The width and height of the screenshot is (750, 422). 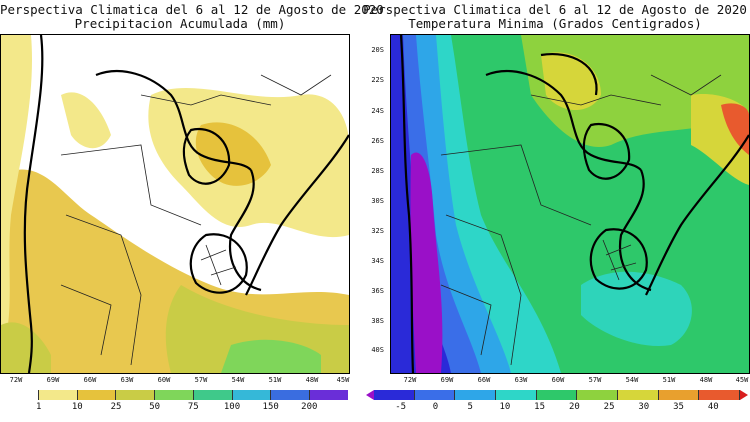 I want to click on lat-label: 36S, so click(x=377, y=291).